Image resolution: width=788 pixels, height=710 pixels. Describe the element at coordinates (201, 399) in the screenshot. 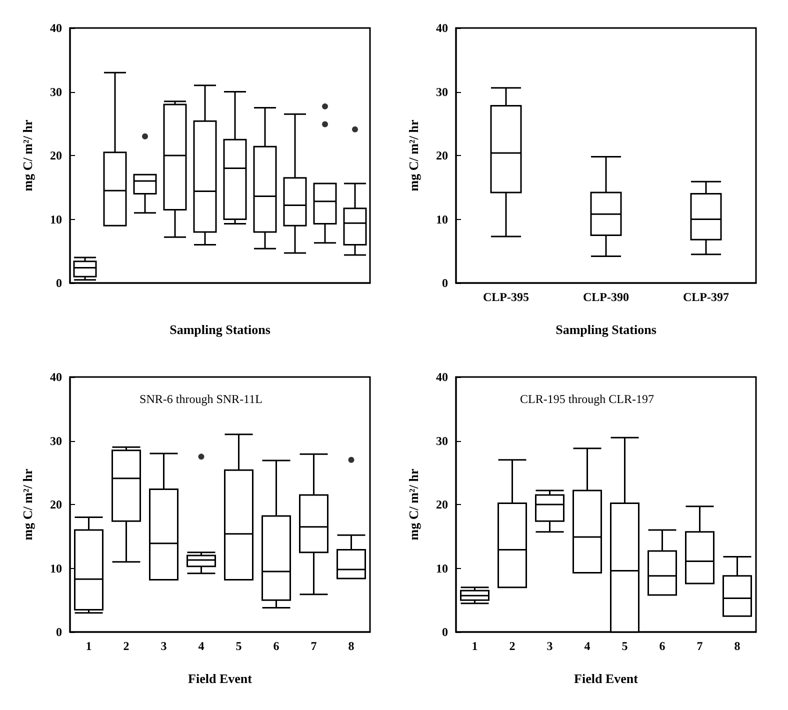

I see `annotation: SNR-6 through SNR-11L` at that location.